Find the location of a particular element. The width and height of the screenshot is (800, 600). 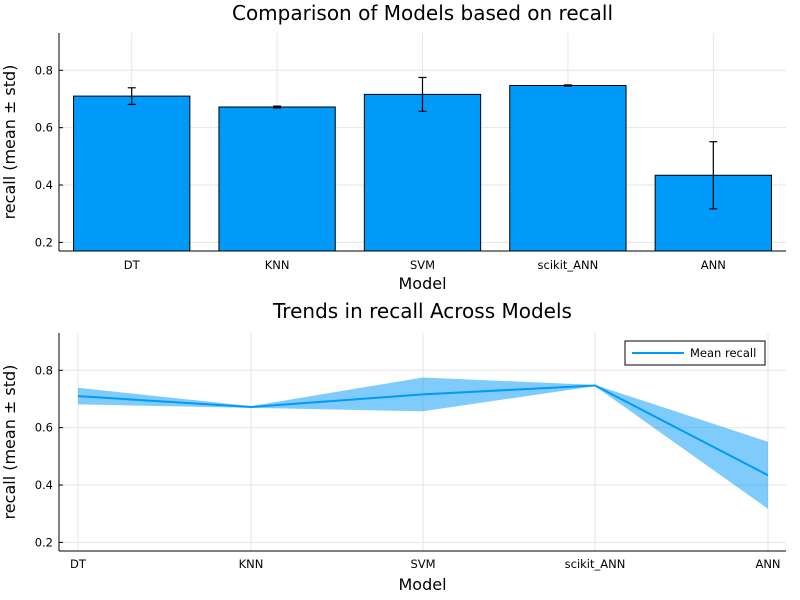

bar-y-axis-label: recall (mean ± std) is located at coordinates (9, 142).